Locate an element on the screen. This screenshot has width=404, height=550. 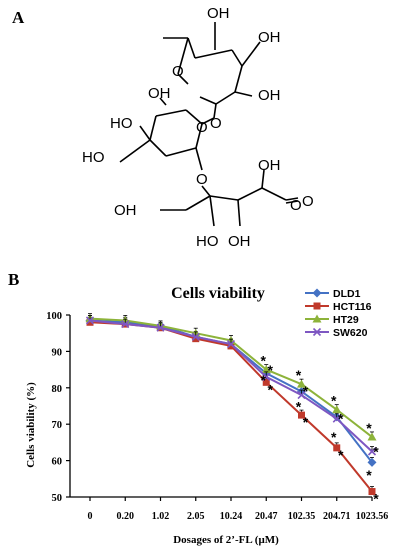
panel-label-b: B is located at coordinates (14, 279).